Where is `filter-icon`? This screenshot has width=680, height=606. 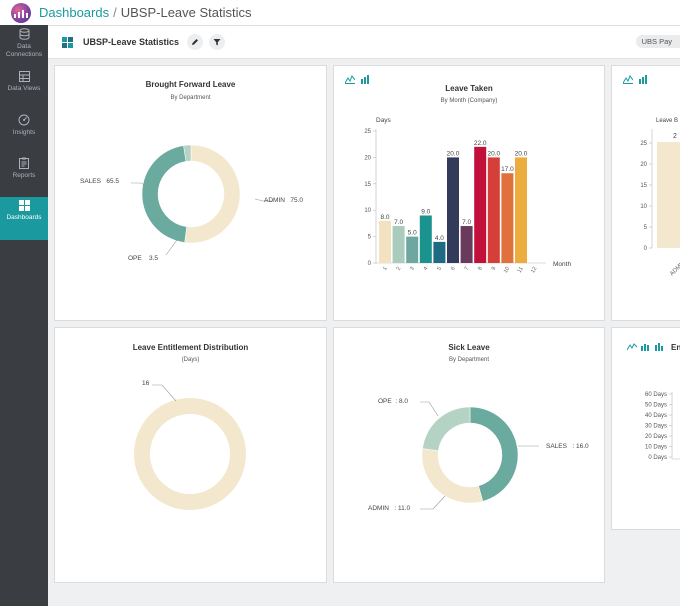 filter-icon is located at coordinates (217, 42).